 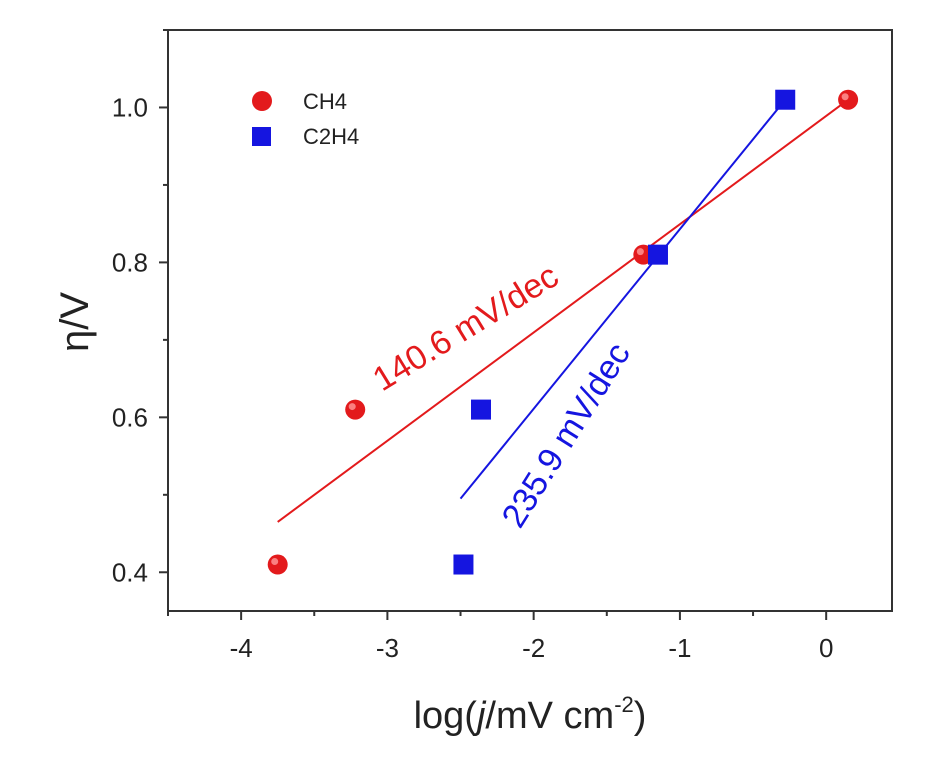 What do you see at coordinates (299, 101) in the screenshot?
I see `legend-item-ch4: CH4` at bounding box center [299, 101].